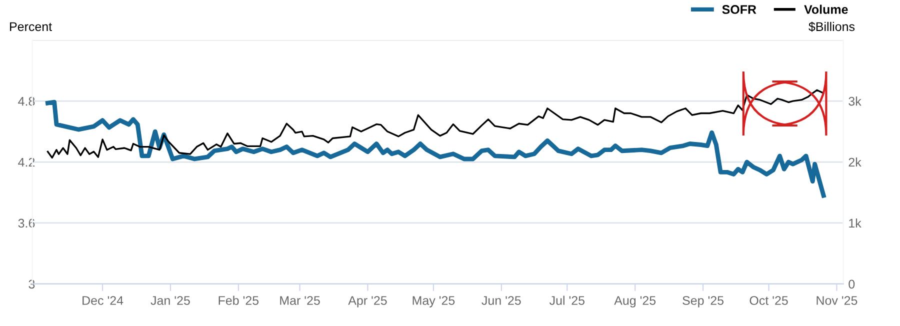 The width and height of the screenshot is (900, 326). I want to click on x-tick-label: Apr '25, so click(367, 302).